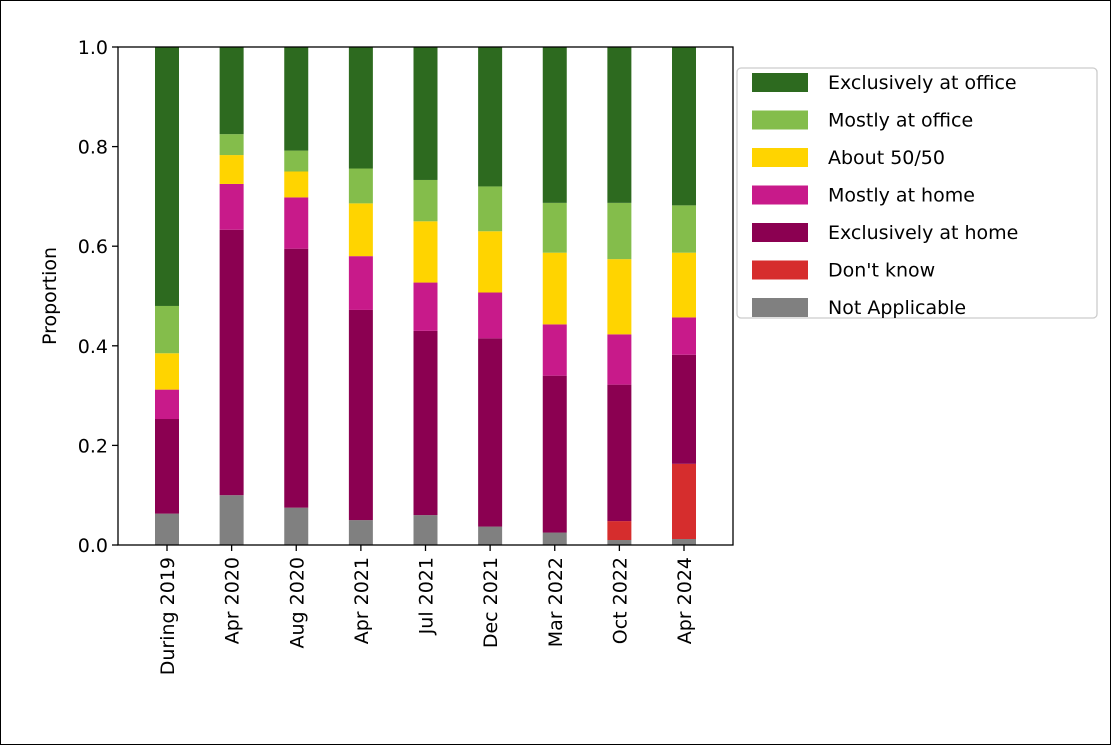 The image size is (1112, 746). Describe the element at coordinates (922, 83) in the screenshot. I see `legend-label: Exclusively at office` at that location.